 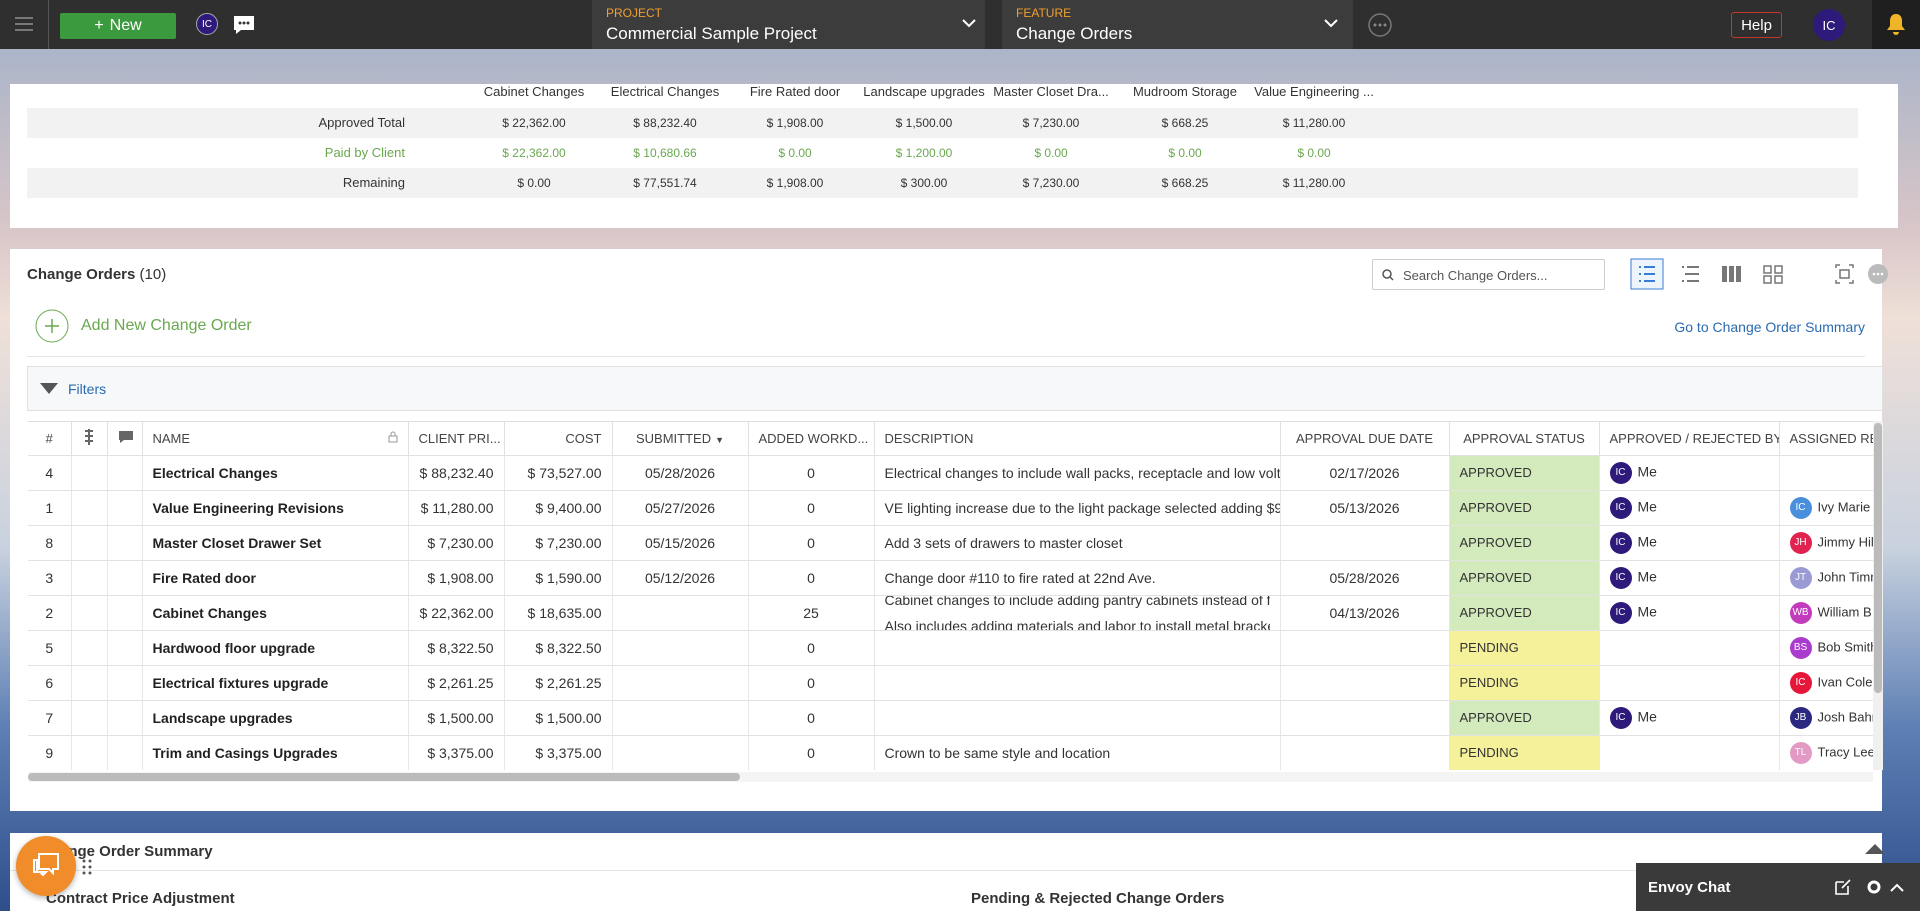 What do you see at coordinates (50, 752) in the screenshot?
I see `number-cell: 9` at bounding box center [50, 752].